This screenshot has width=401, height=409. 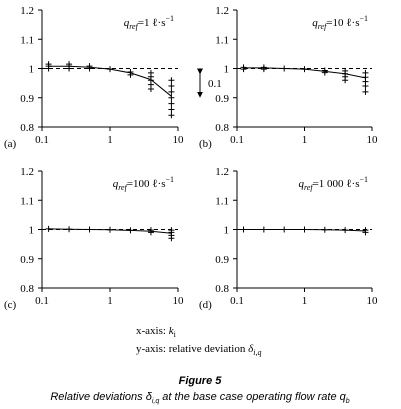 I want to click on annotation-text: =10 ℓ·s, so click(x=342, y=23).